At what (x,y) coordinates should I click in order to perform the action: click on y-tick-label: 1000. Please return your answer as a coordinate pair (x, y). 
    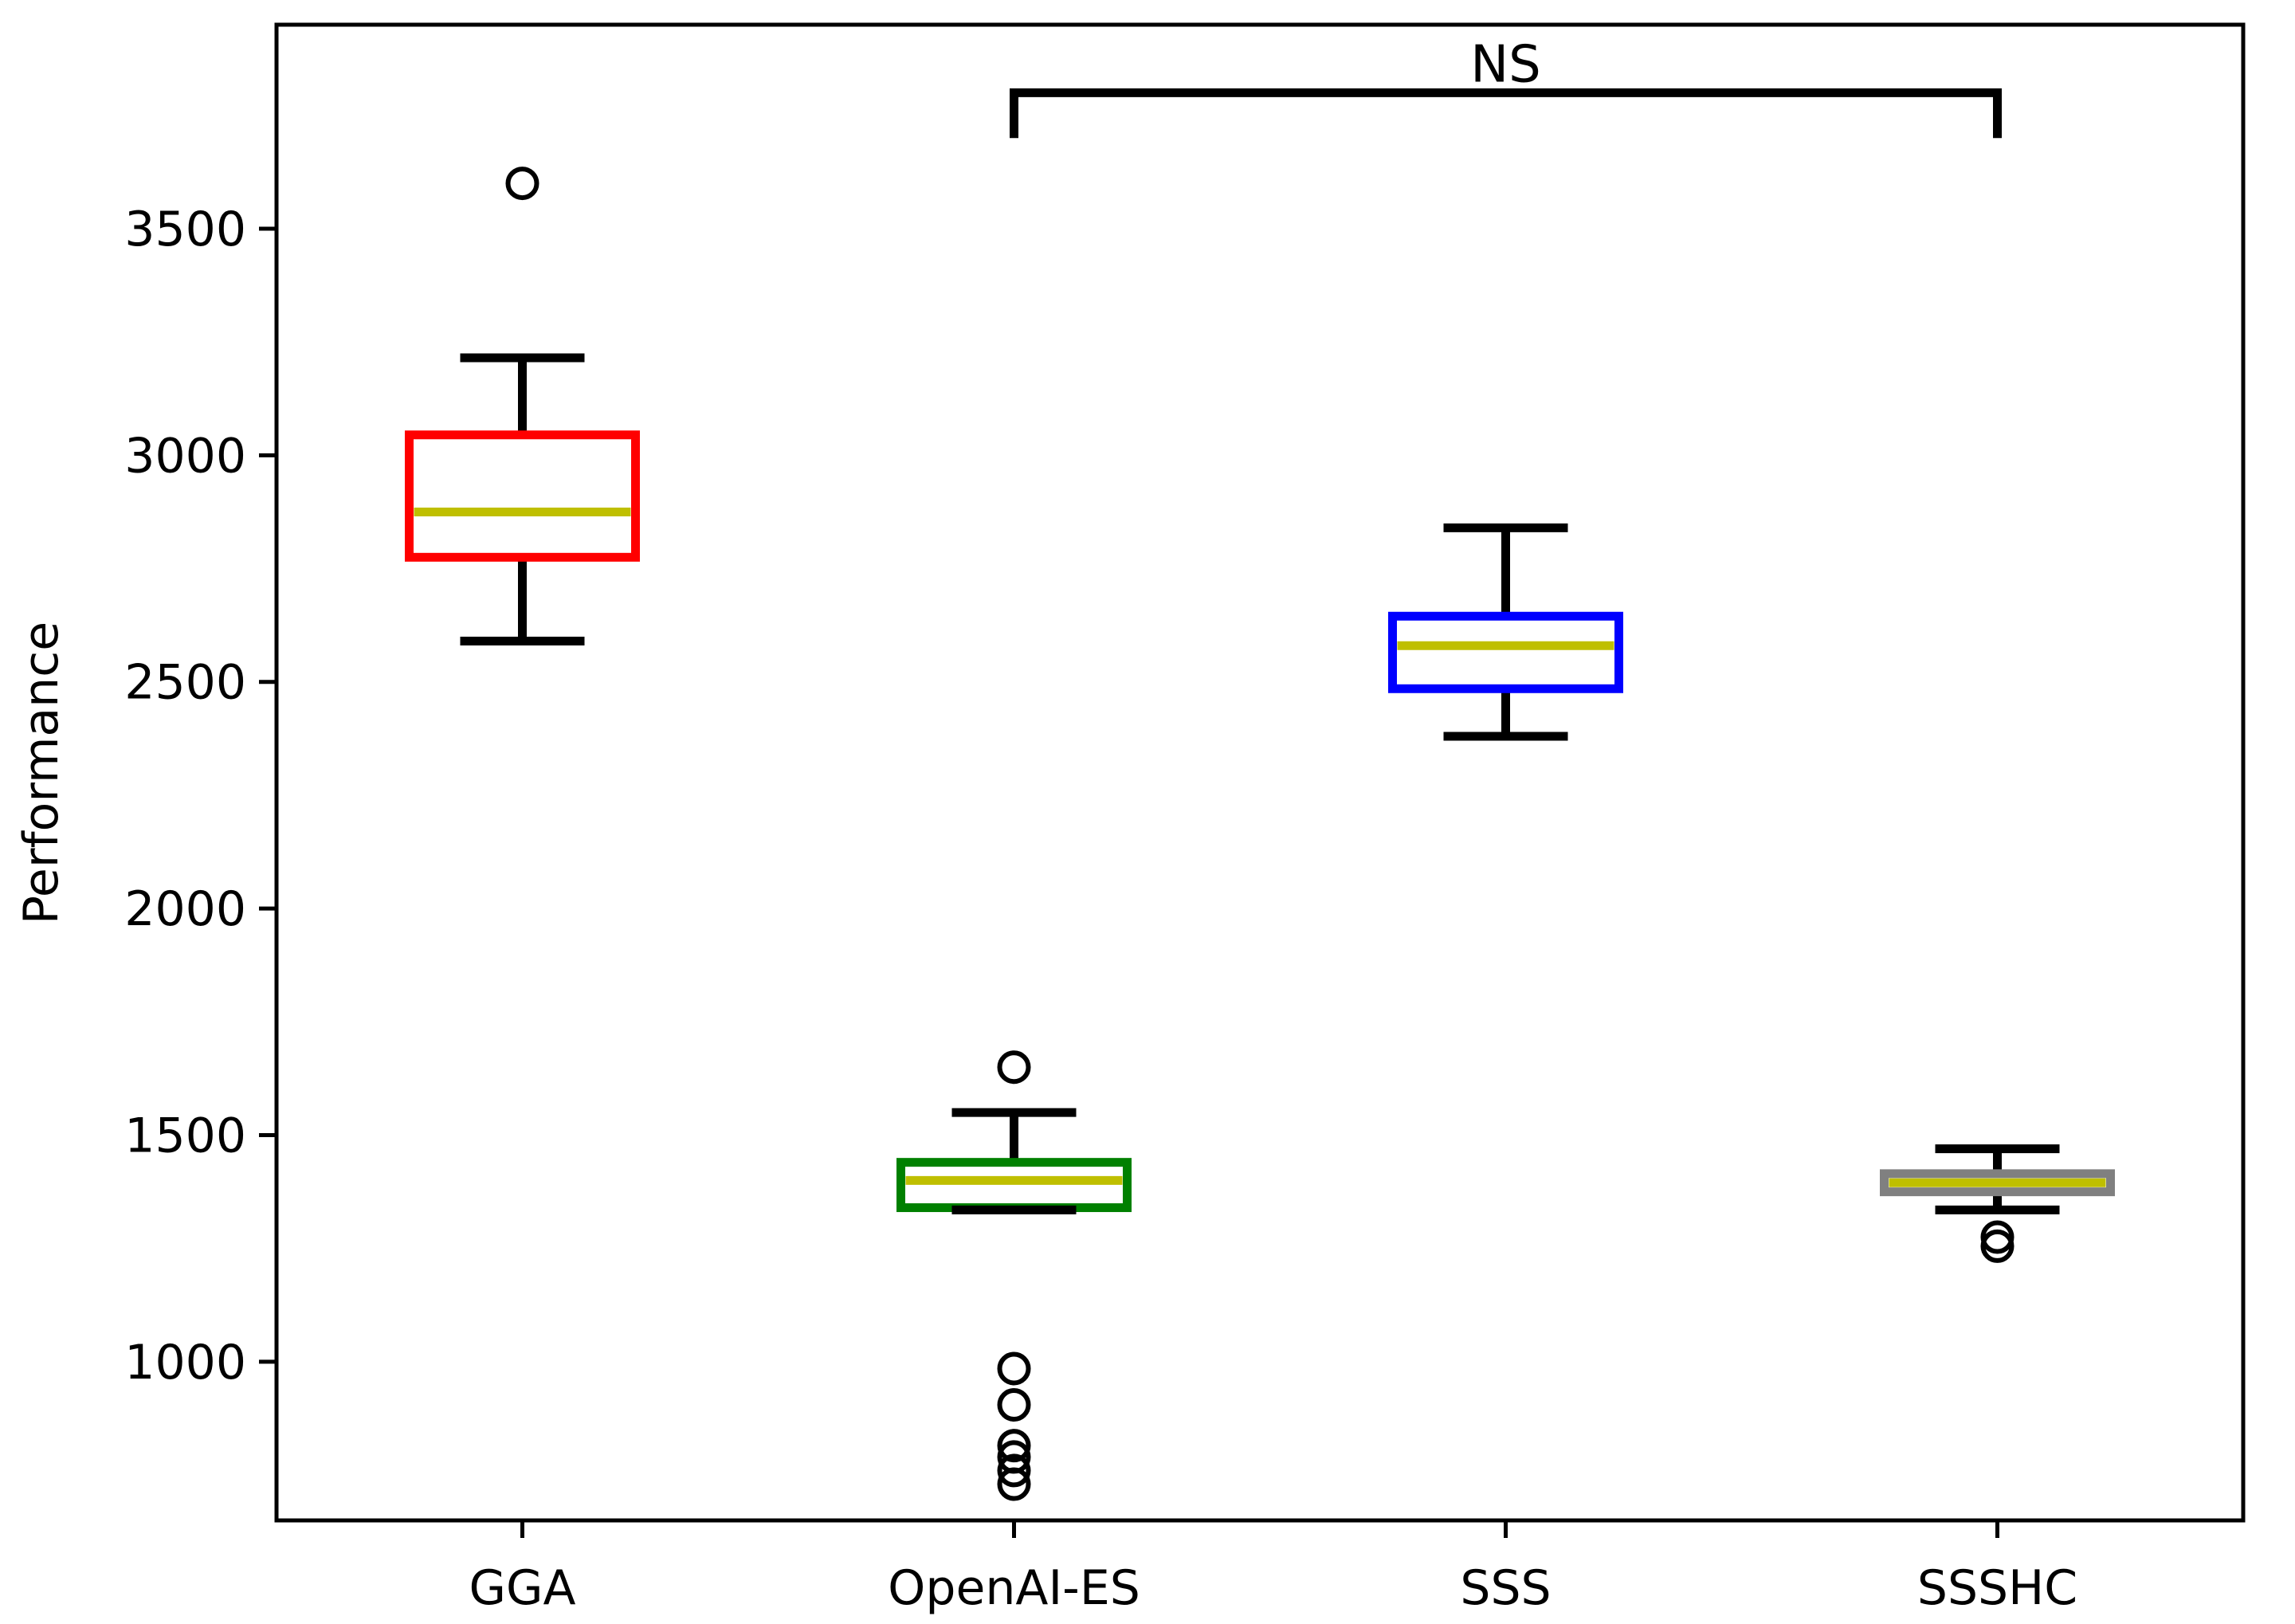
    Looking at the image, I should click on (185, 1363).